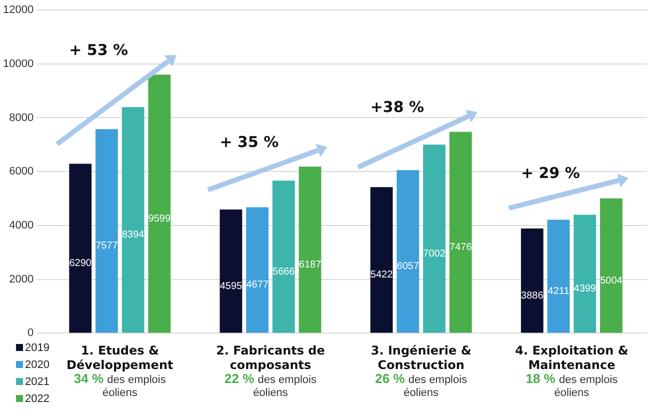  I want to click on y-tick-label: 2000, so click(21, 279).